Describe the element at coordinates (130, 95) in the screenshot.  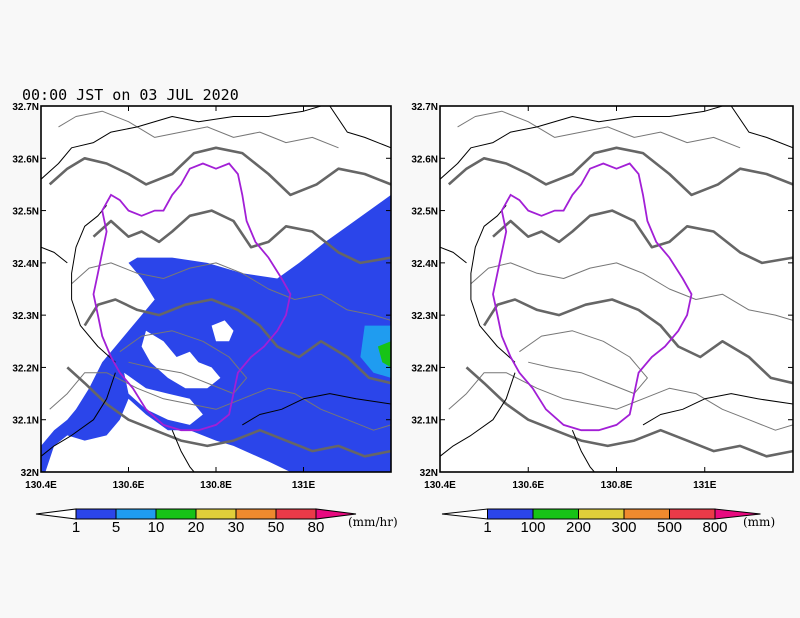
I see `chart-title: 00:00 JST on 03 JUL 2020` at that location.